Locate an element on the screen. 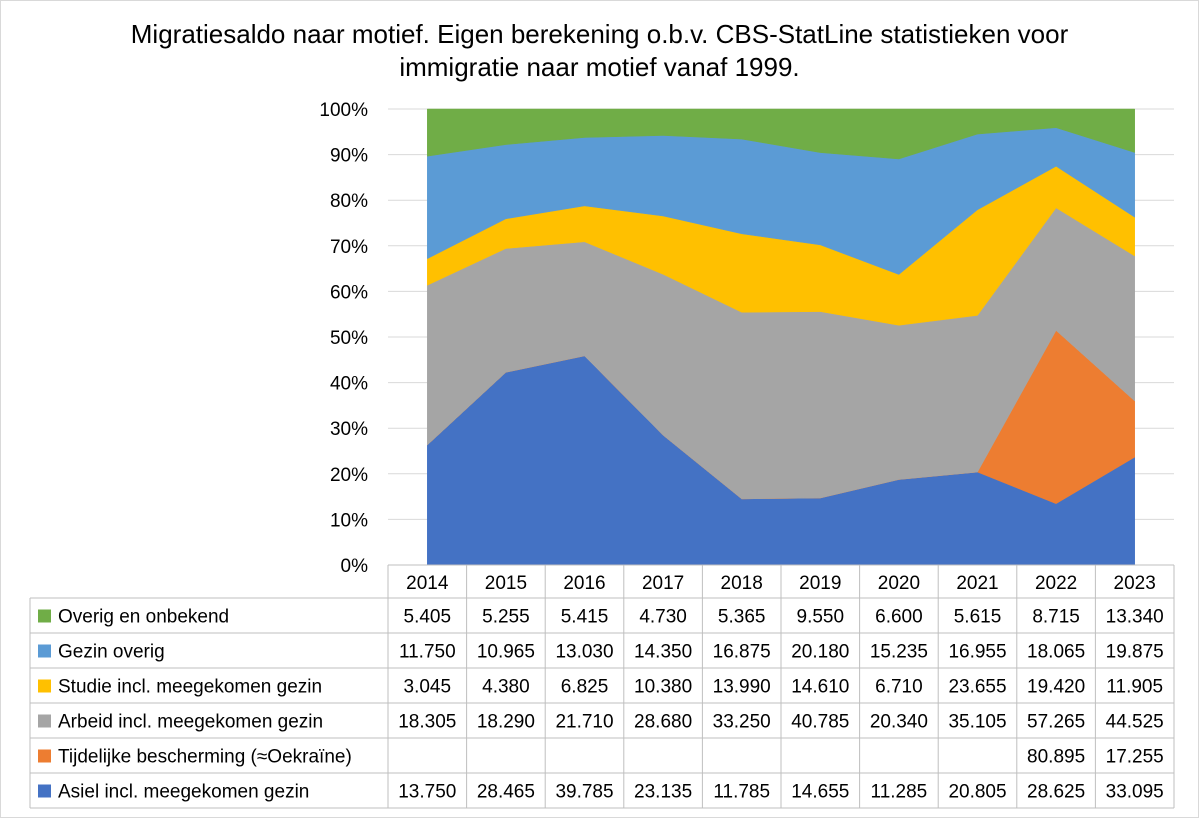 Image resolution: width=1199 pixels, height=818 pixels. table-cell: 20.805 is located at coordinates (977, 792).